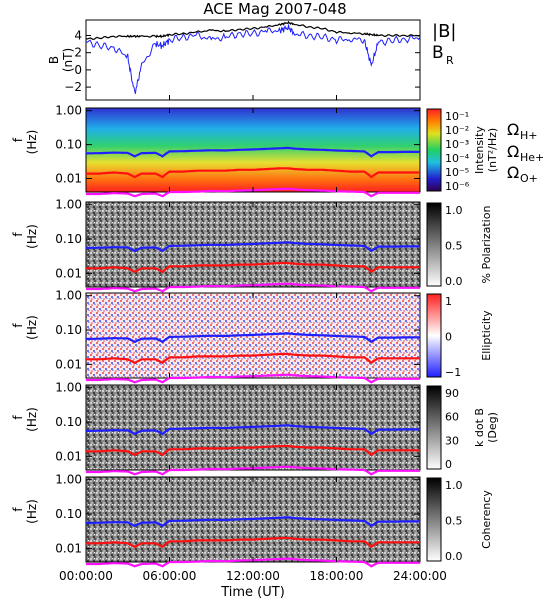  I want to click on intensity-ytick-label: 1.00, so click(68, 111).